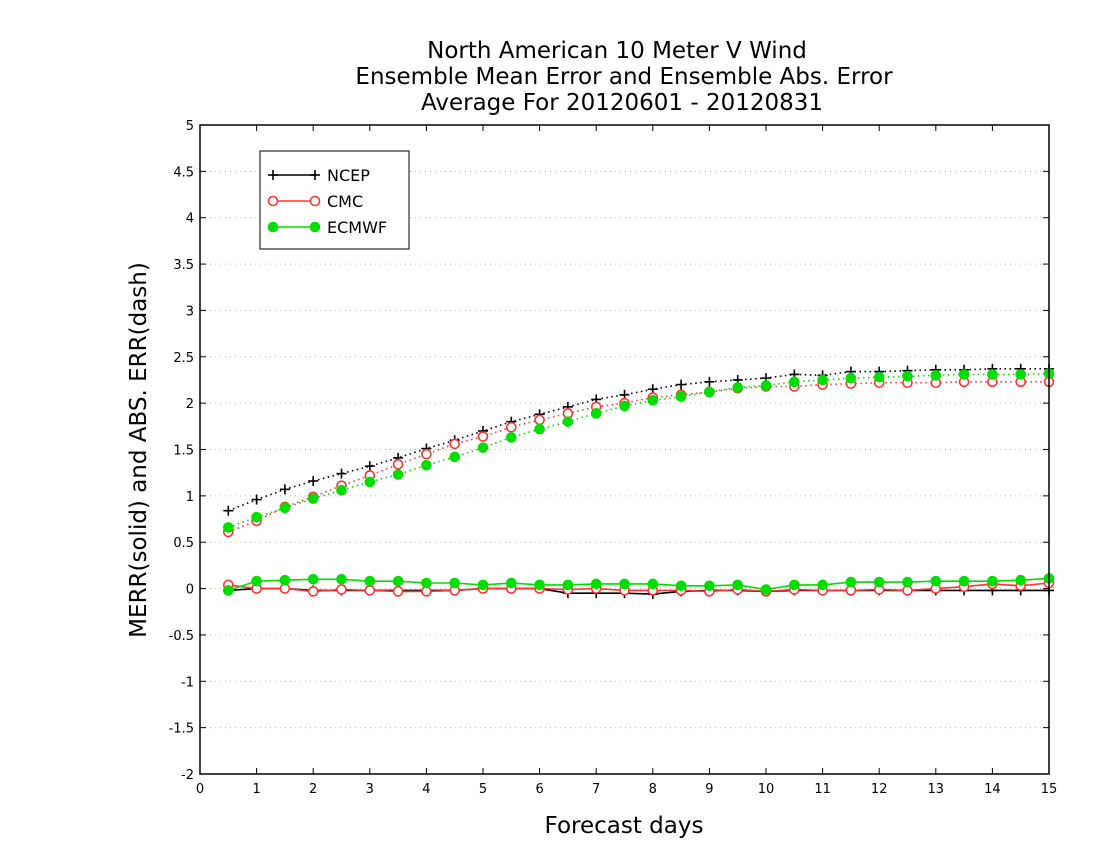 The height and width of the screenshot is (850, 1100). Describe the element at coordinates (190, 126) in the screenshot. I see `y-tick-label: 5` at that location.